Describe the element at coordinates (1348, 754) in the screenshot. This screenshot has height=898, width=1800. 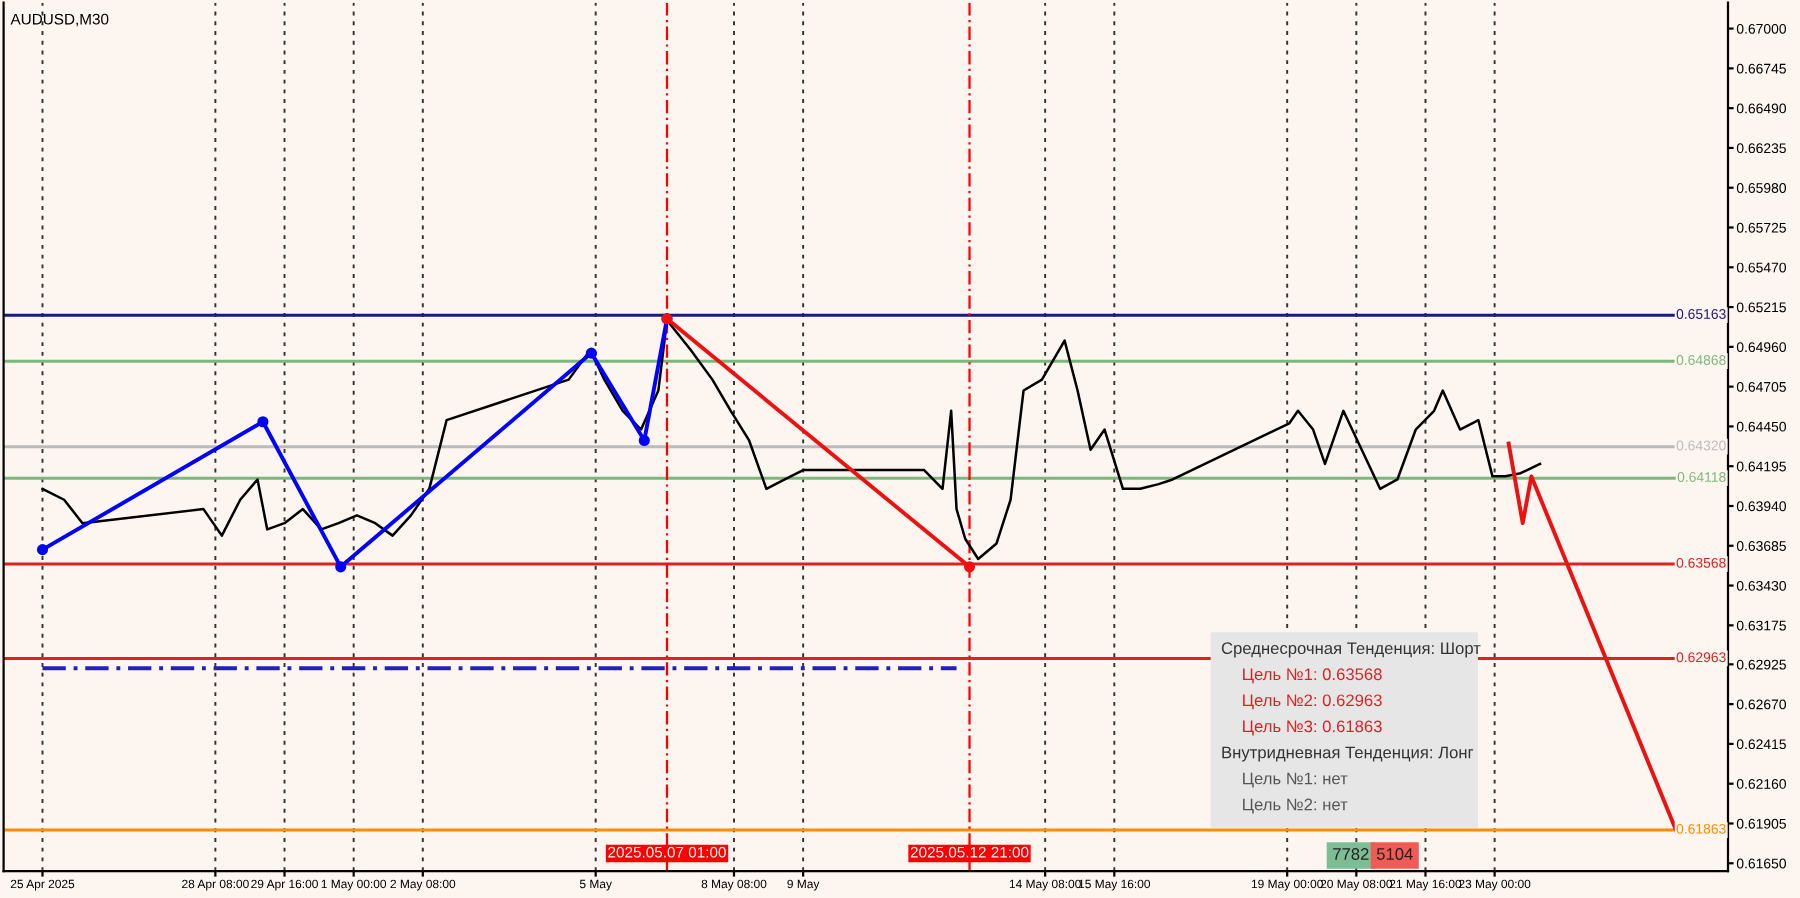
I see `annotation: Внутридневная Тенденция: Лонг` at that location.